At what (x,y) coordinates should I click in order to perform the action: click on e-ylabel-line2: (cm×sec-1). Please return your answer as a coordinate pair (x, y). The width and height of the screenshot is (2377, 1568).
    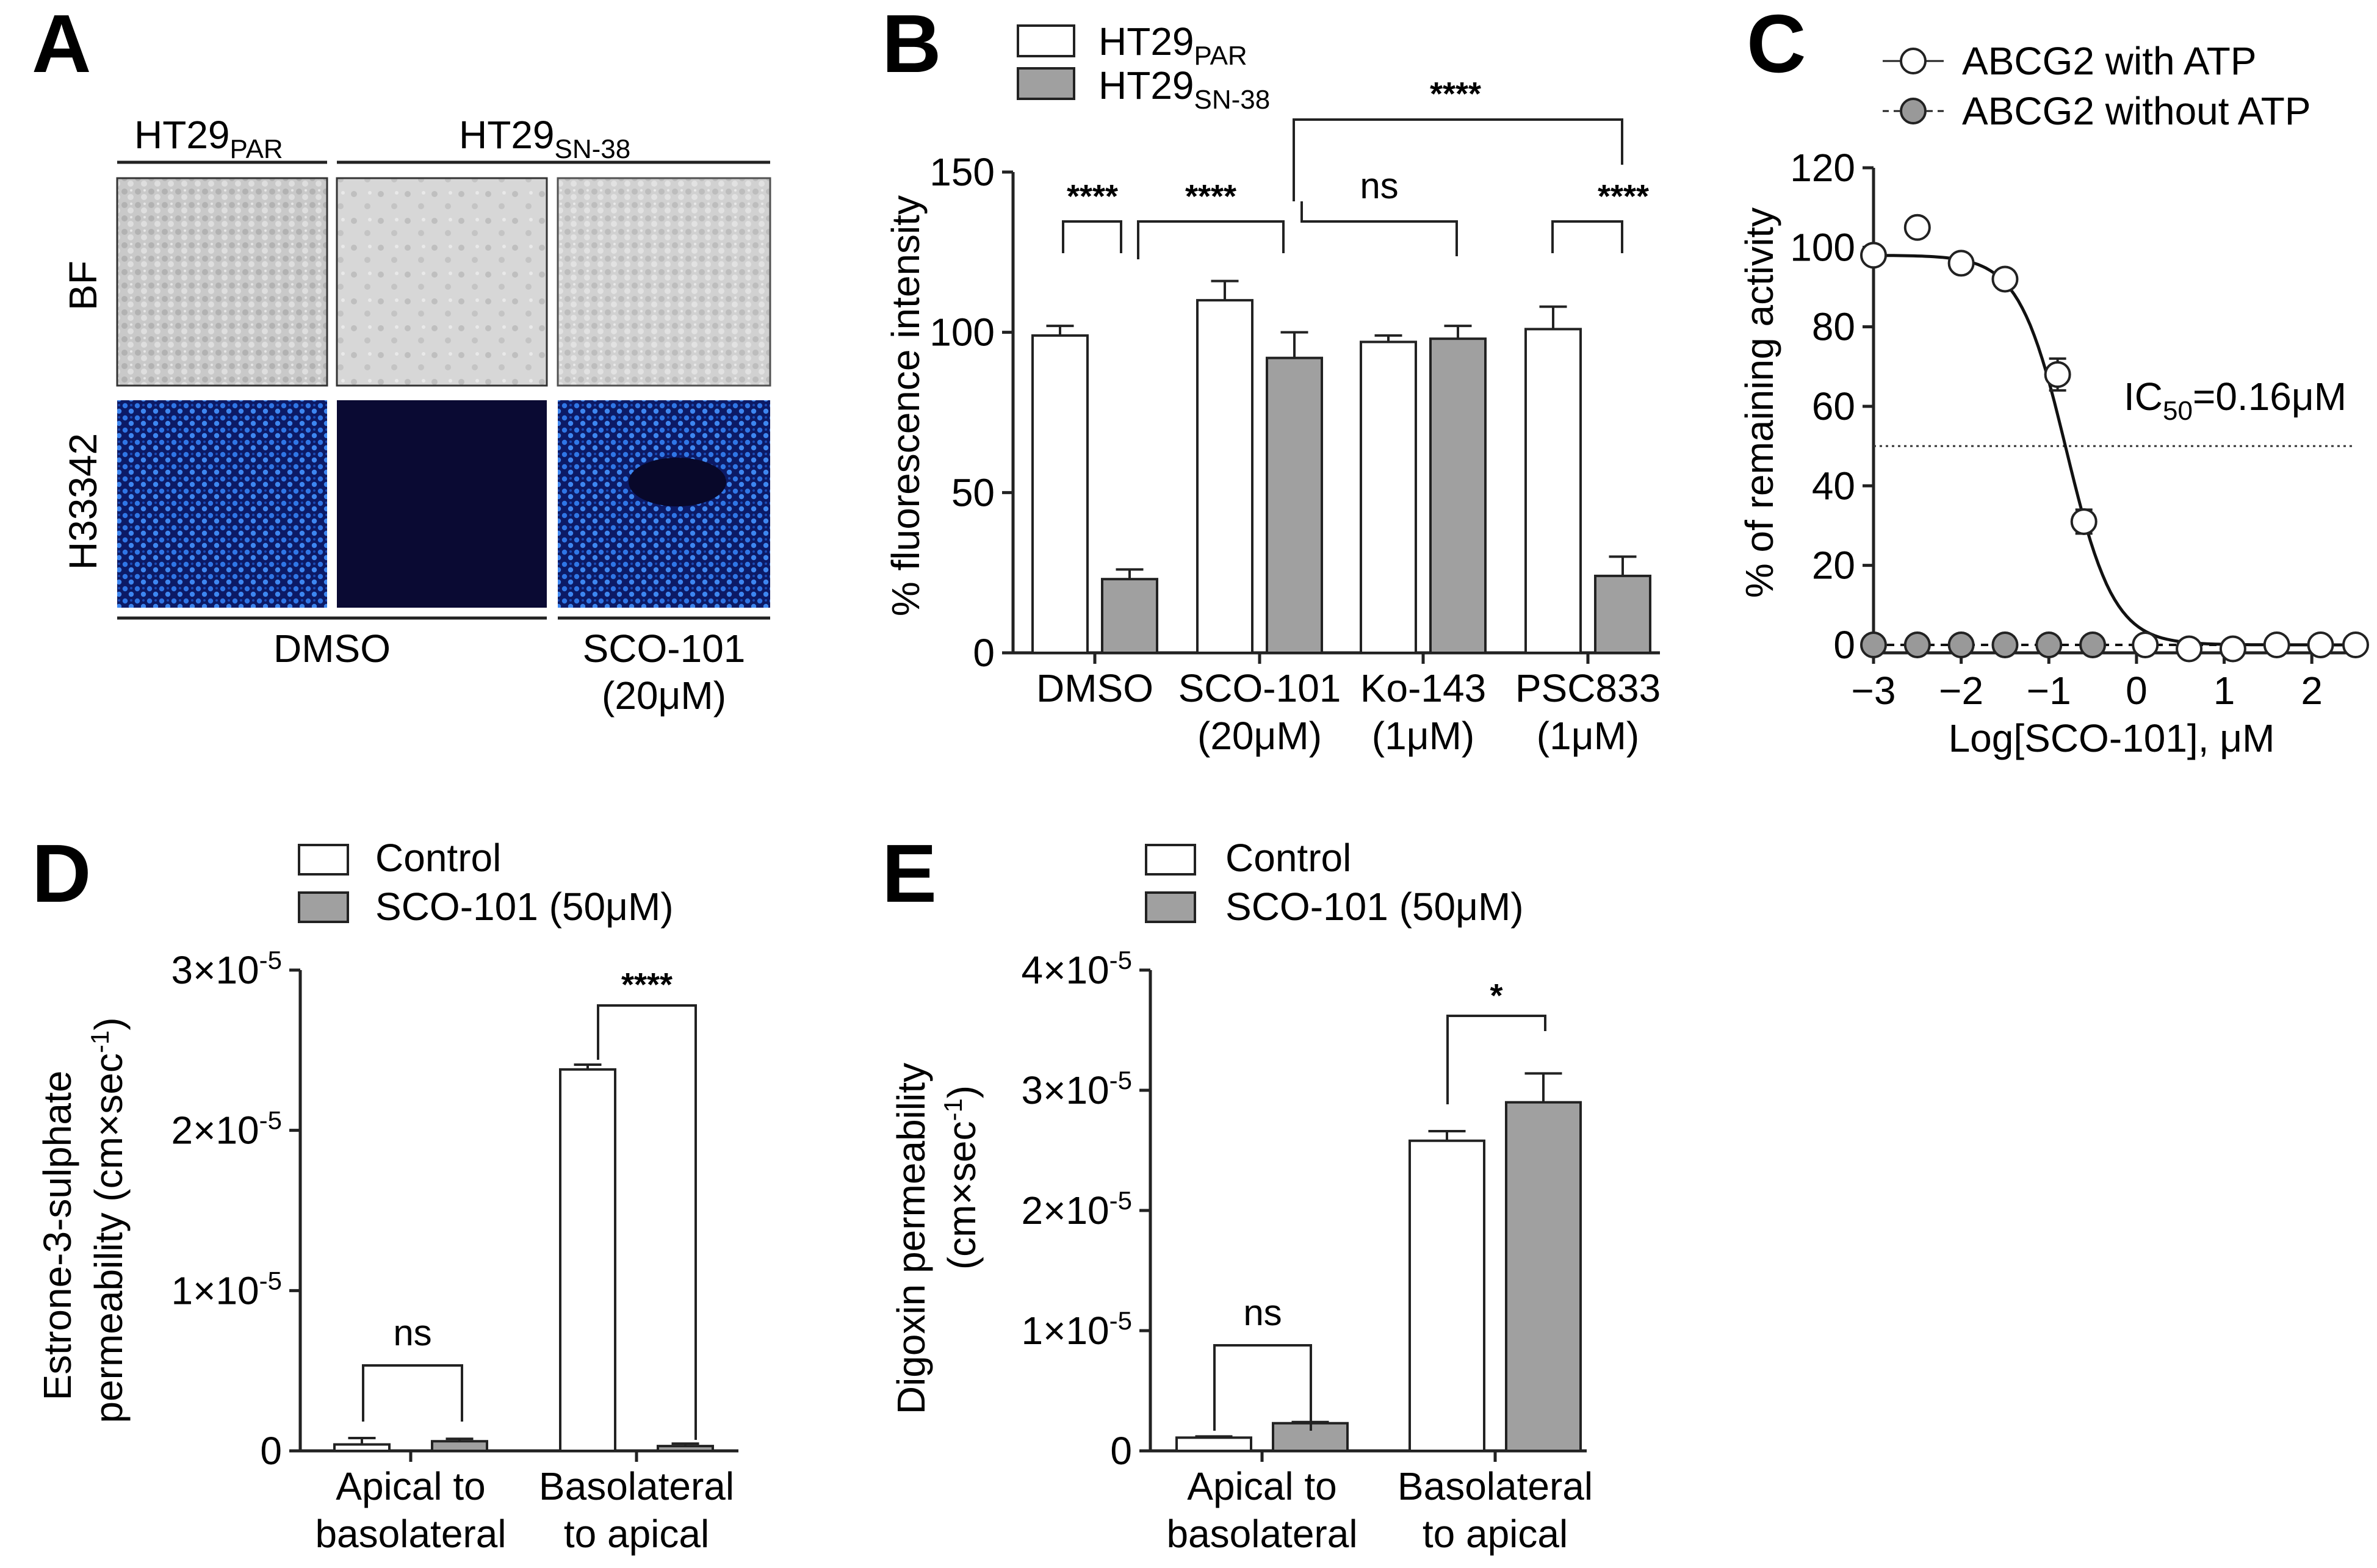
    Looking at the image, I should click on (961, 1177).